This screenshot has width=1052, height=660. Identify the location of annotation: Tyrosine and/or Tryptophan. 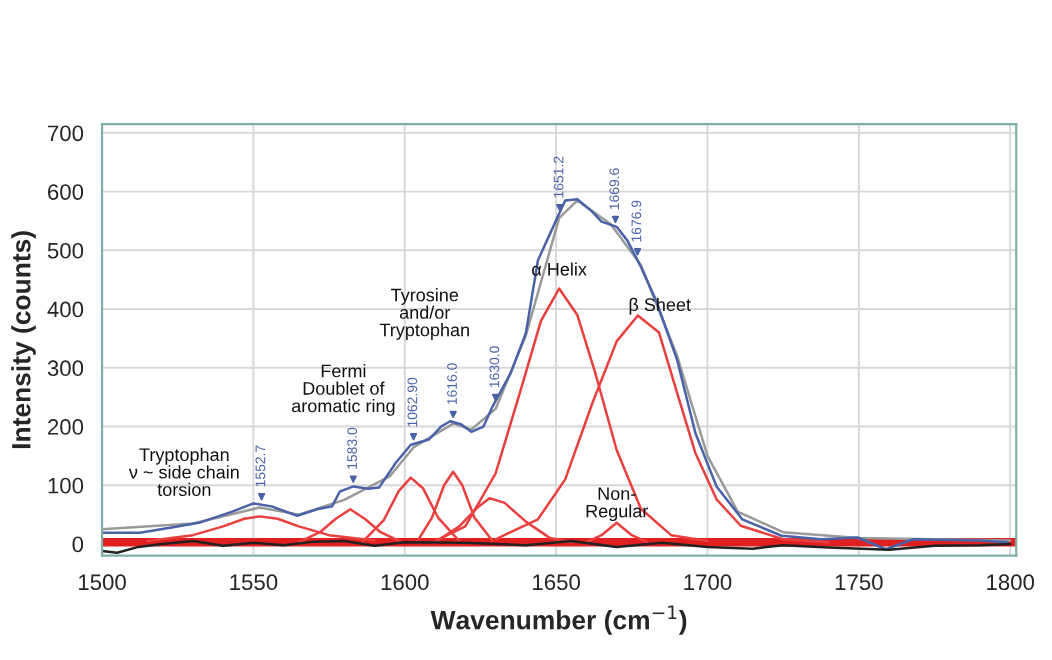
(424, 314).